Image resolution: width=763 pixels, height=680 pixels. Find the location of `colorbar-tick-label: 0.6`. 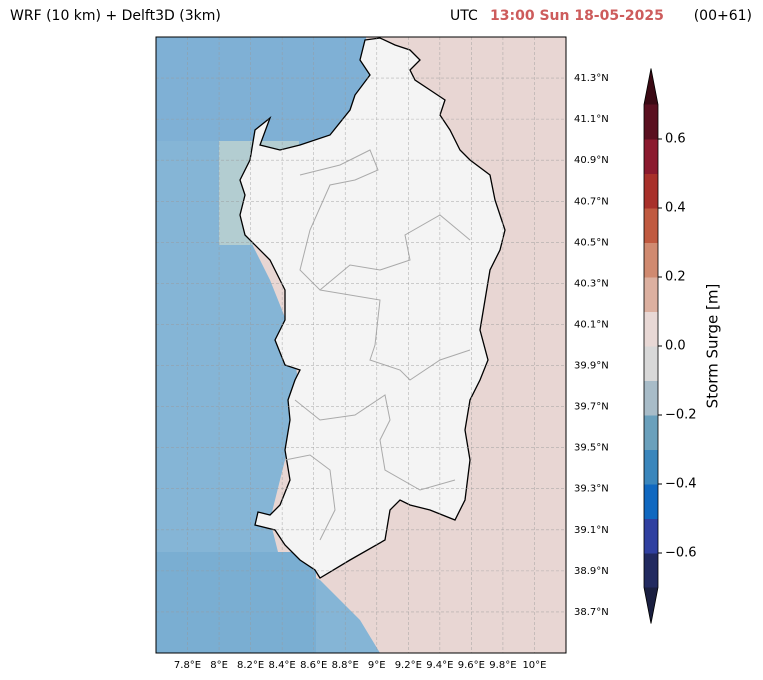

colorbar-tick-label: 0.6 is located at coordinates (675, 139).